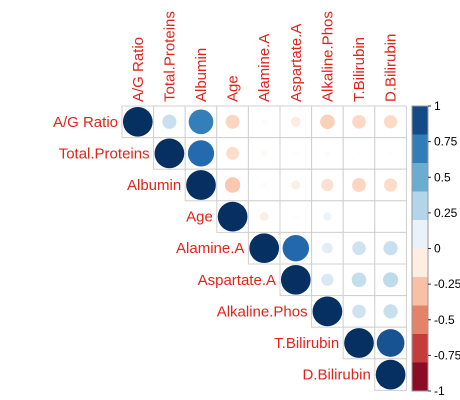  Describe the element at coordinates (439, 391) in the screenshot. I see `legend-tick-label: -1` at that location.